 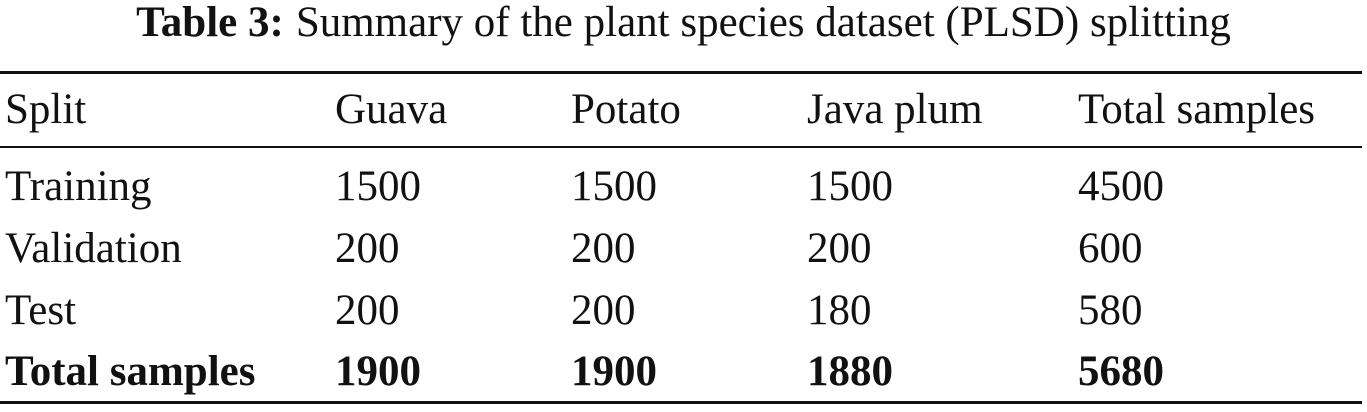 I want to click on top-rule, so click(x=681, y=72).